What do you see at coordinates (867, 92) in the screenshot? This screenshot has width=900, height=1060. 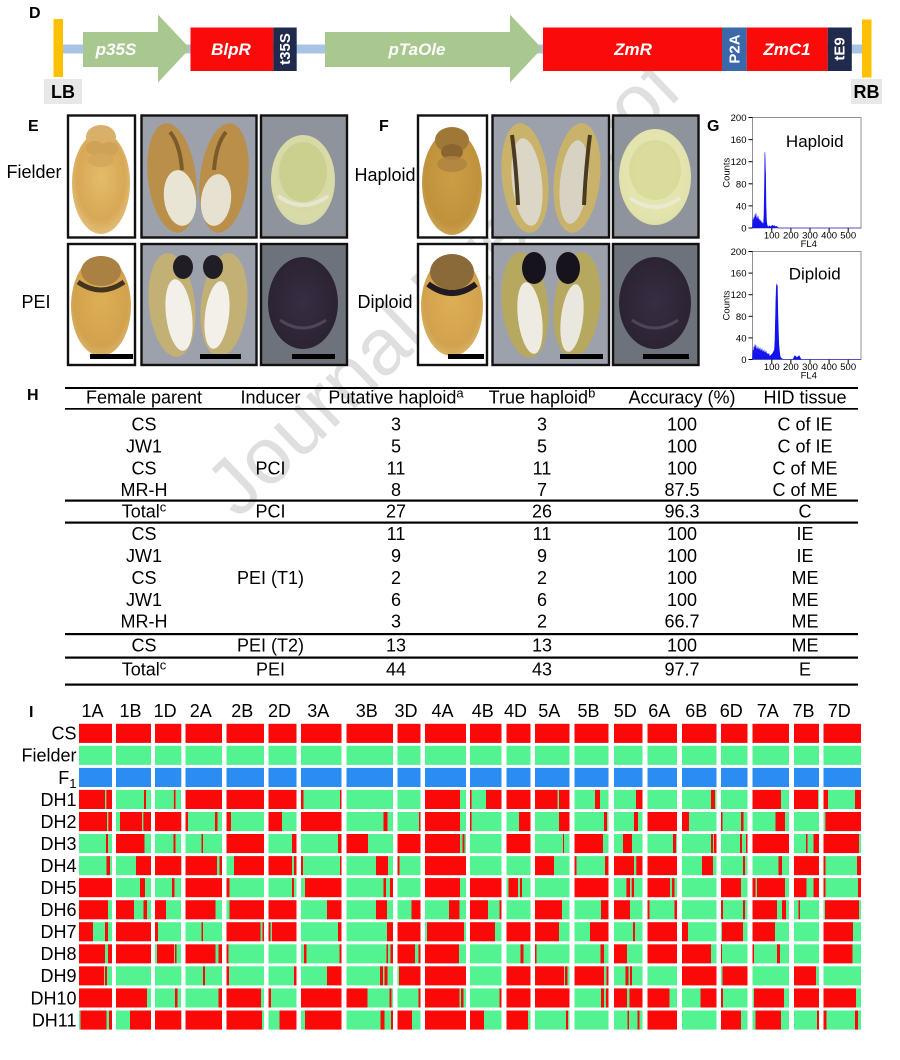 I see `svg-text: RB` at bounding box center [867, 92].